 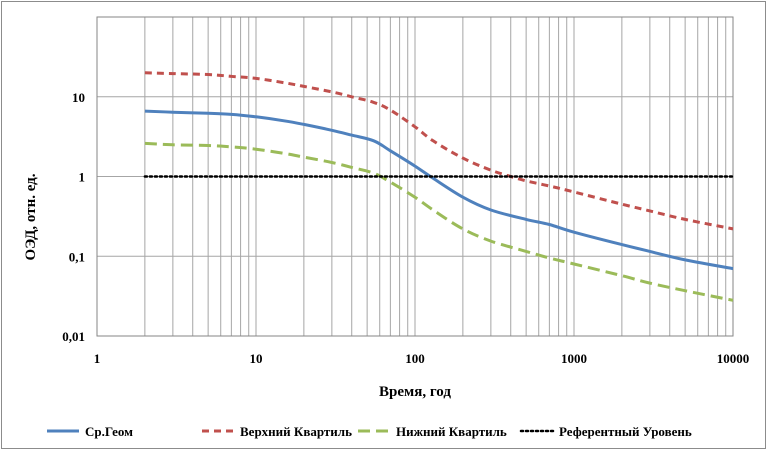 I want to click on y-tick-label: 0,1, so click(x=77, y=256).